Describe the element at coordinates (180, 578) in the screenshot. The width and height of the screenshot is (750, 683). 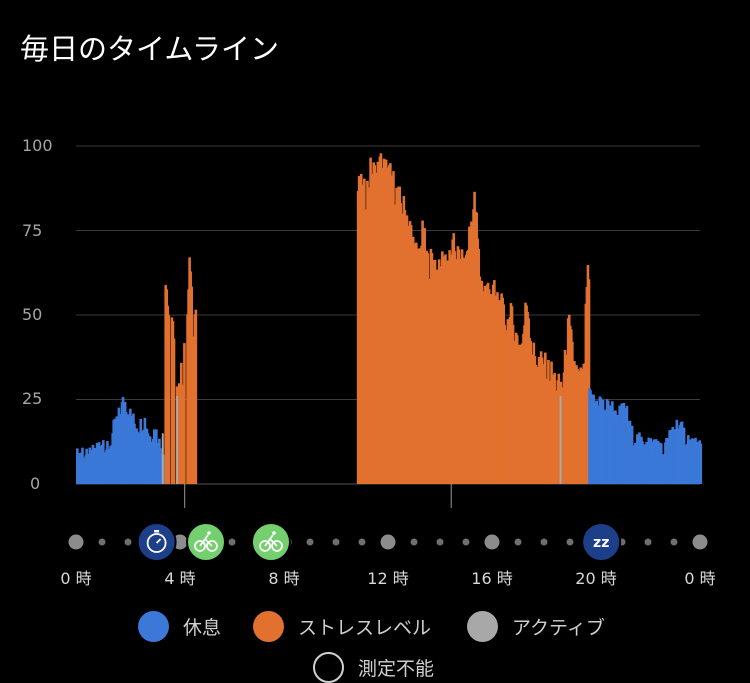
I see `x-tick-label: 4 時` at that location.